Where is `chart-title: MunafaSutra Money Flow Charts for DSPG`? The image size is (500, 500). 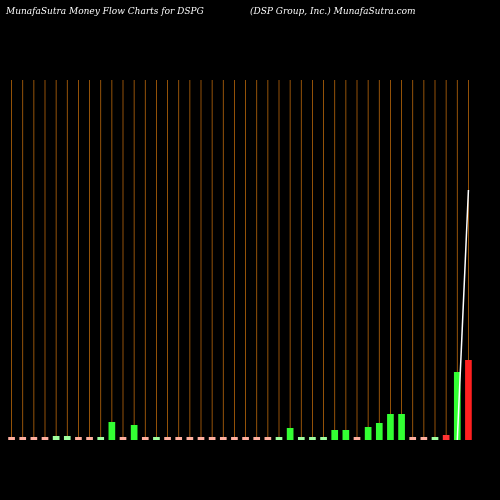 chart-title: MunafaSutra Money Flow Charts for DSPG is located at coordinates (104, 12).